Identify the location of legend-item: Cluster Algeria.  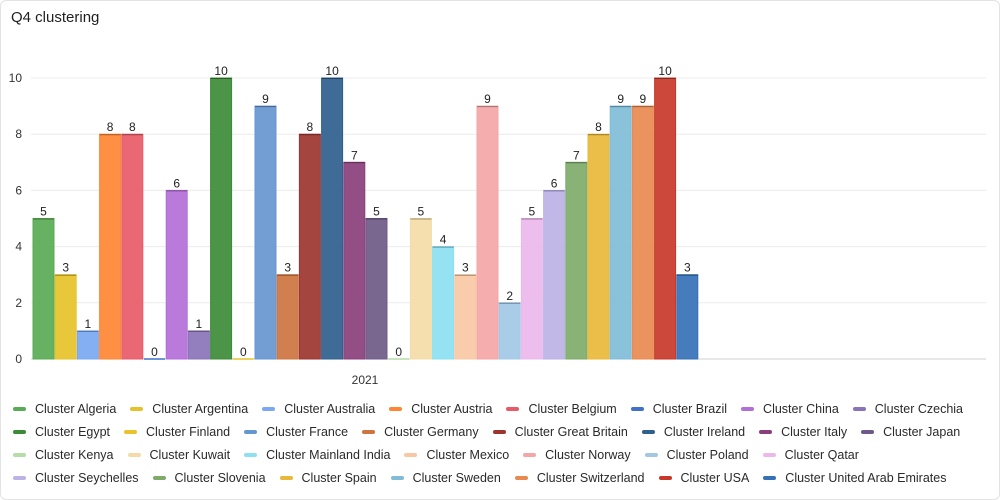
(64, 408).